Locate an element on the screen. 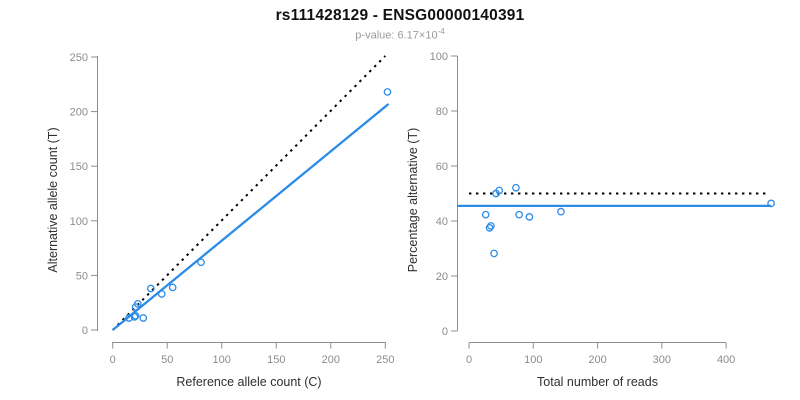  p-value-text: p-value: 6.17×10 is located at coordinates (396, 35).